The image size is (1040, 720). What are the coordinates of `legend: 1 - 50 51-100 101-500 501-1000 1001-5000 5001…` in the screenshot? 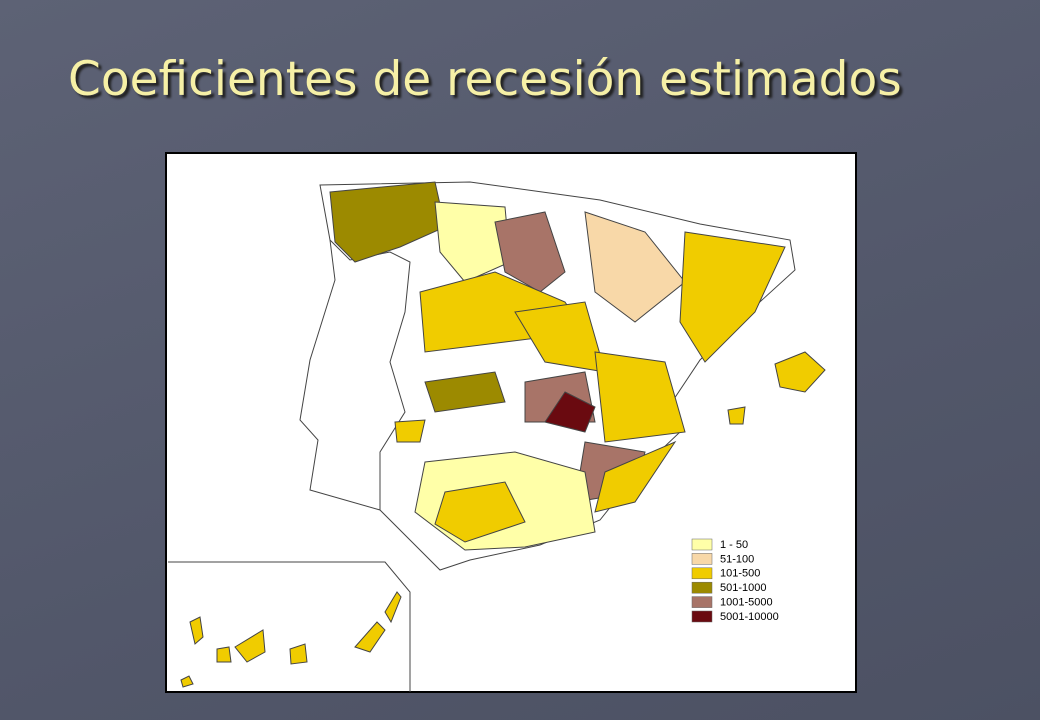 It's located at (735, 580).